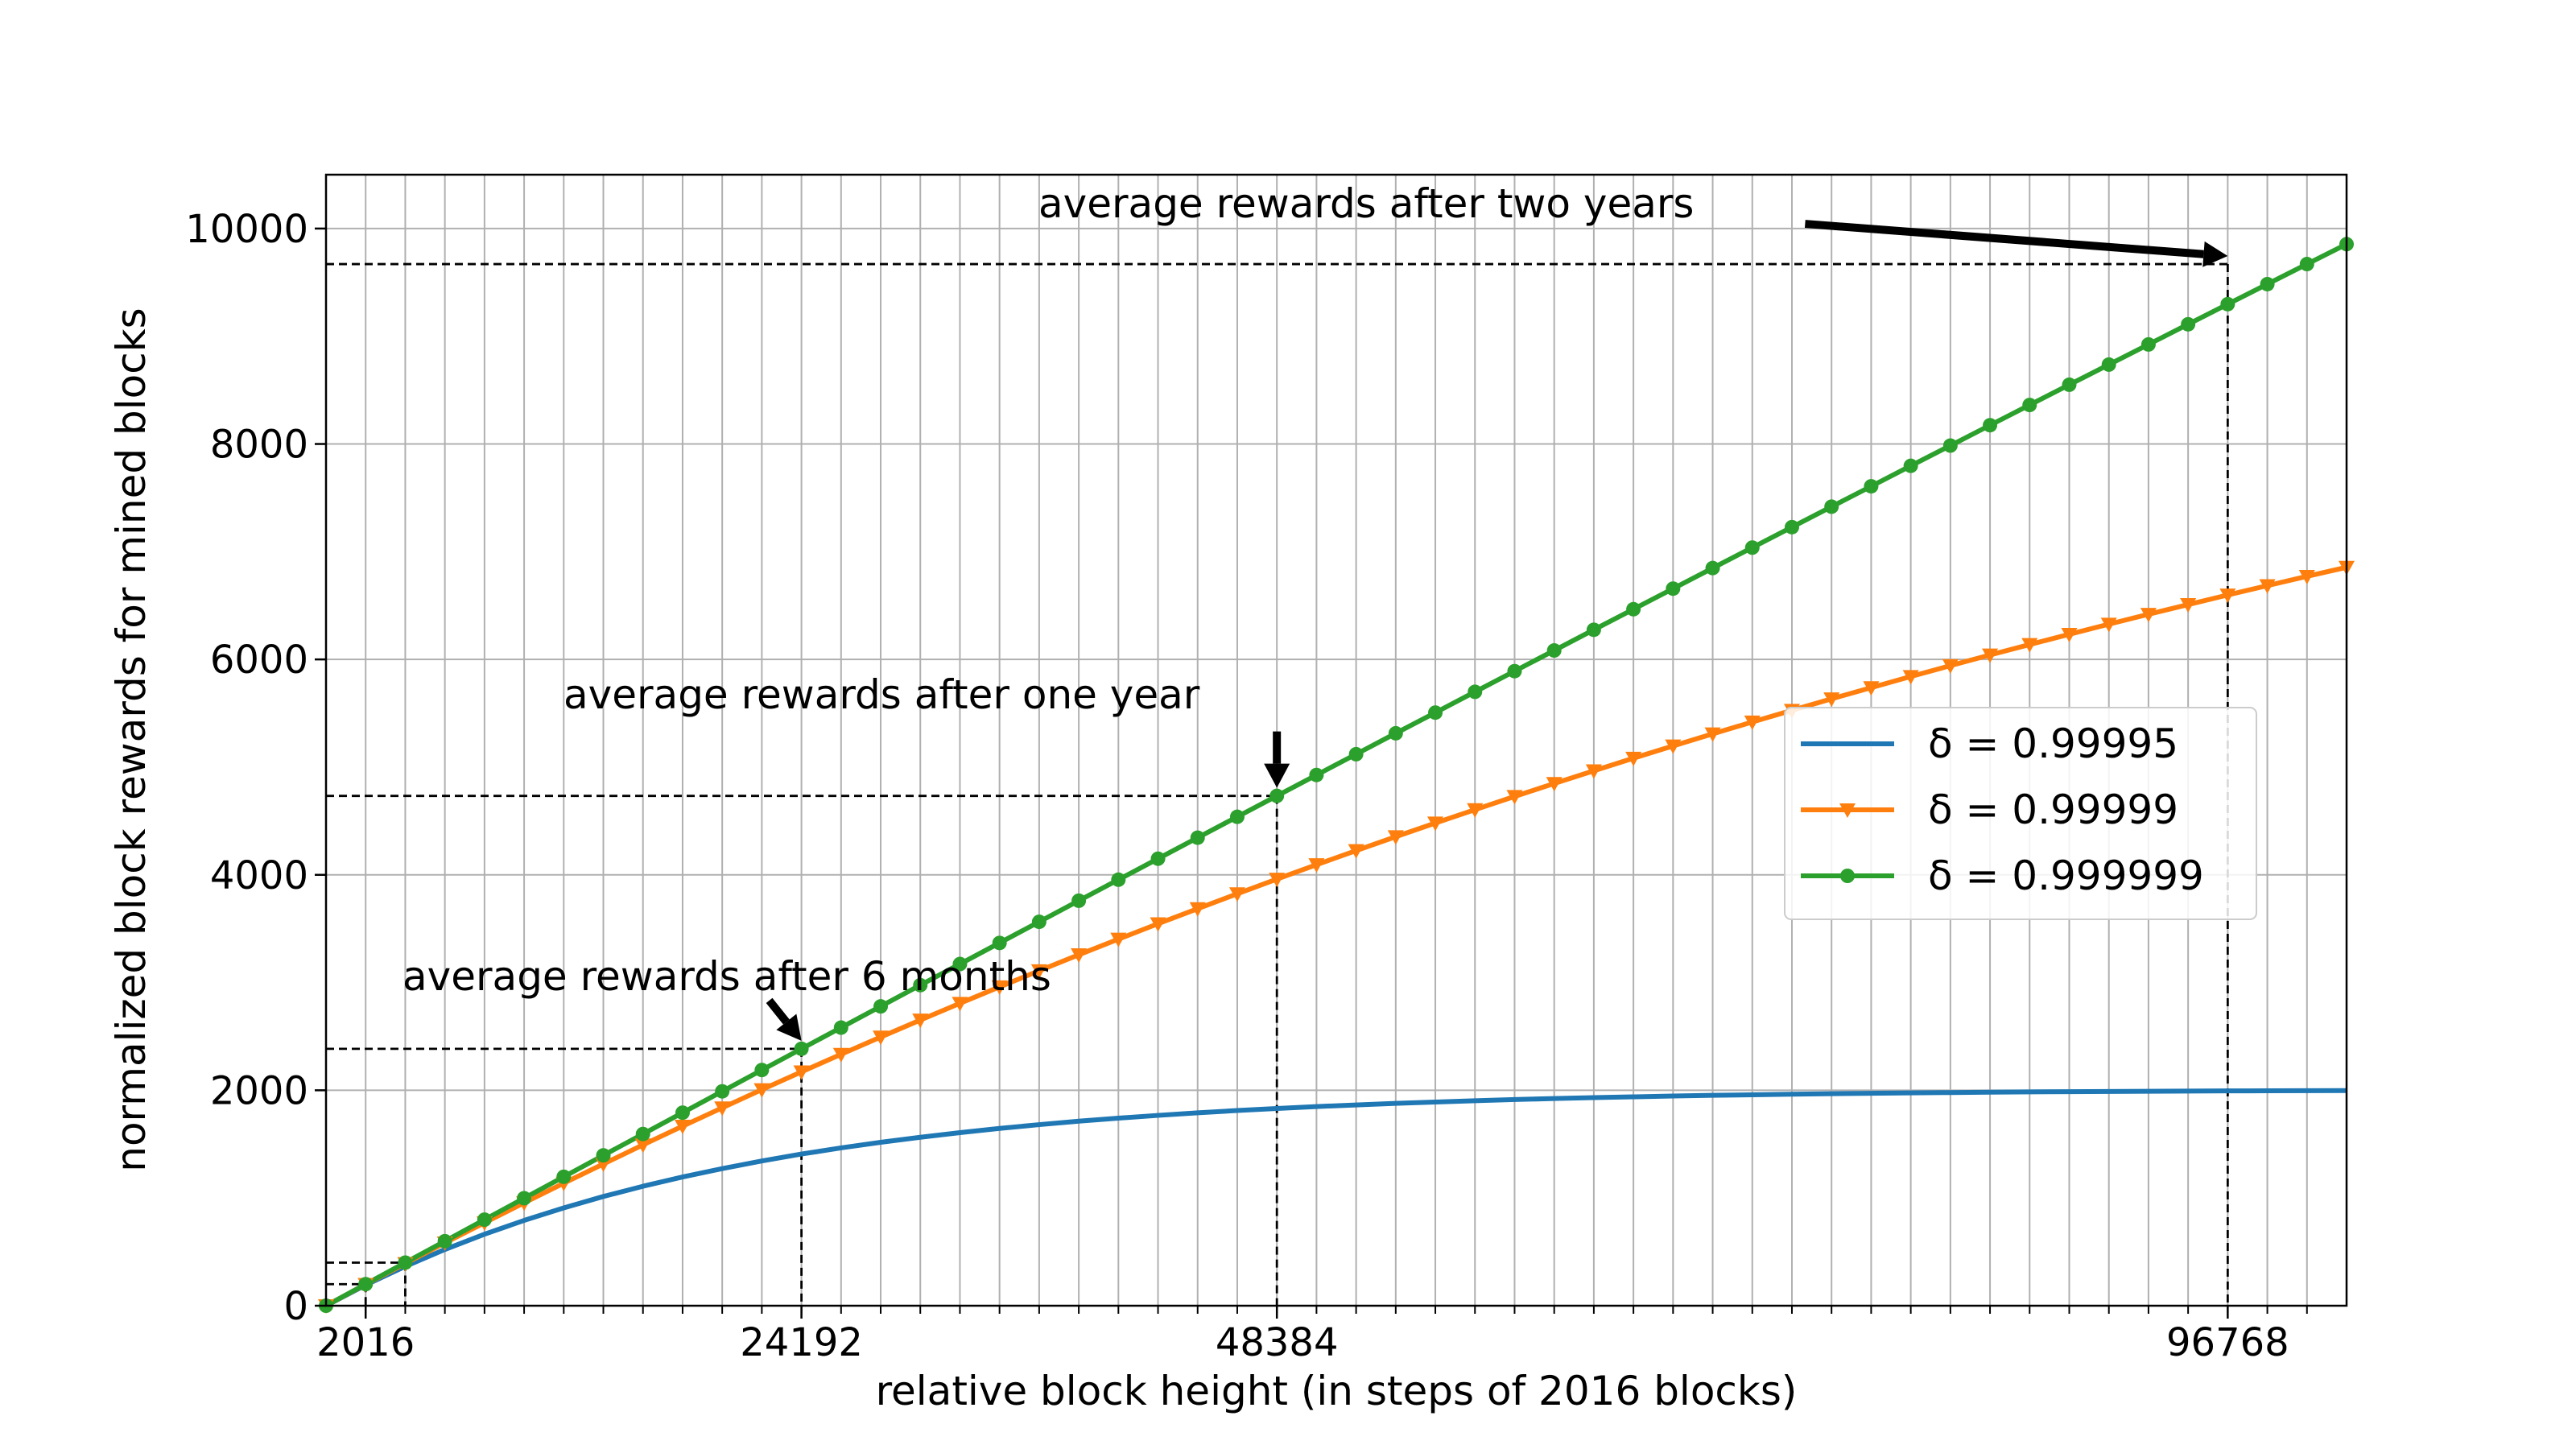 Image resolution: width=2576 pixels, height=1449 pixels. What do you see at coordinates (1366, 203) in the screenshot?
I see `annotation-text: average rewards after two years` at bounding box center [1366, 203].